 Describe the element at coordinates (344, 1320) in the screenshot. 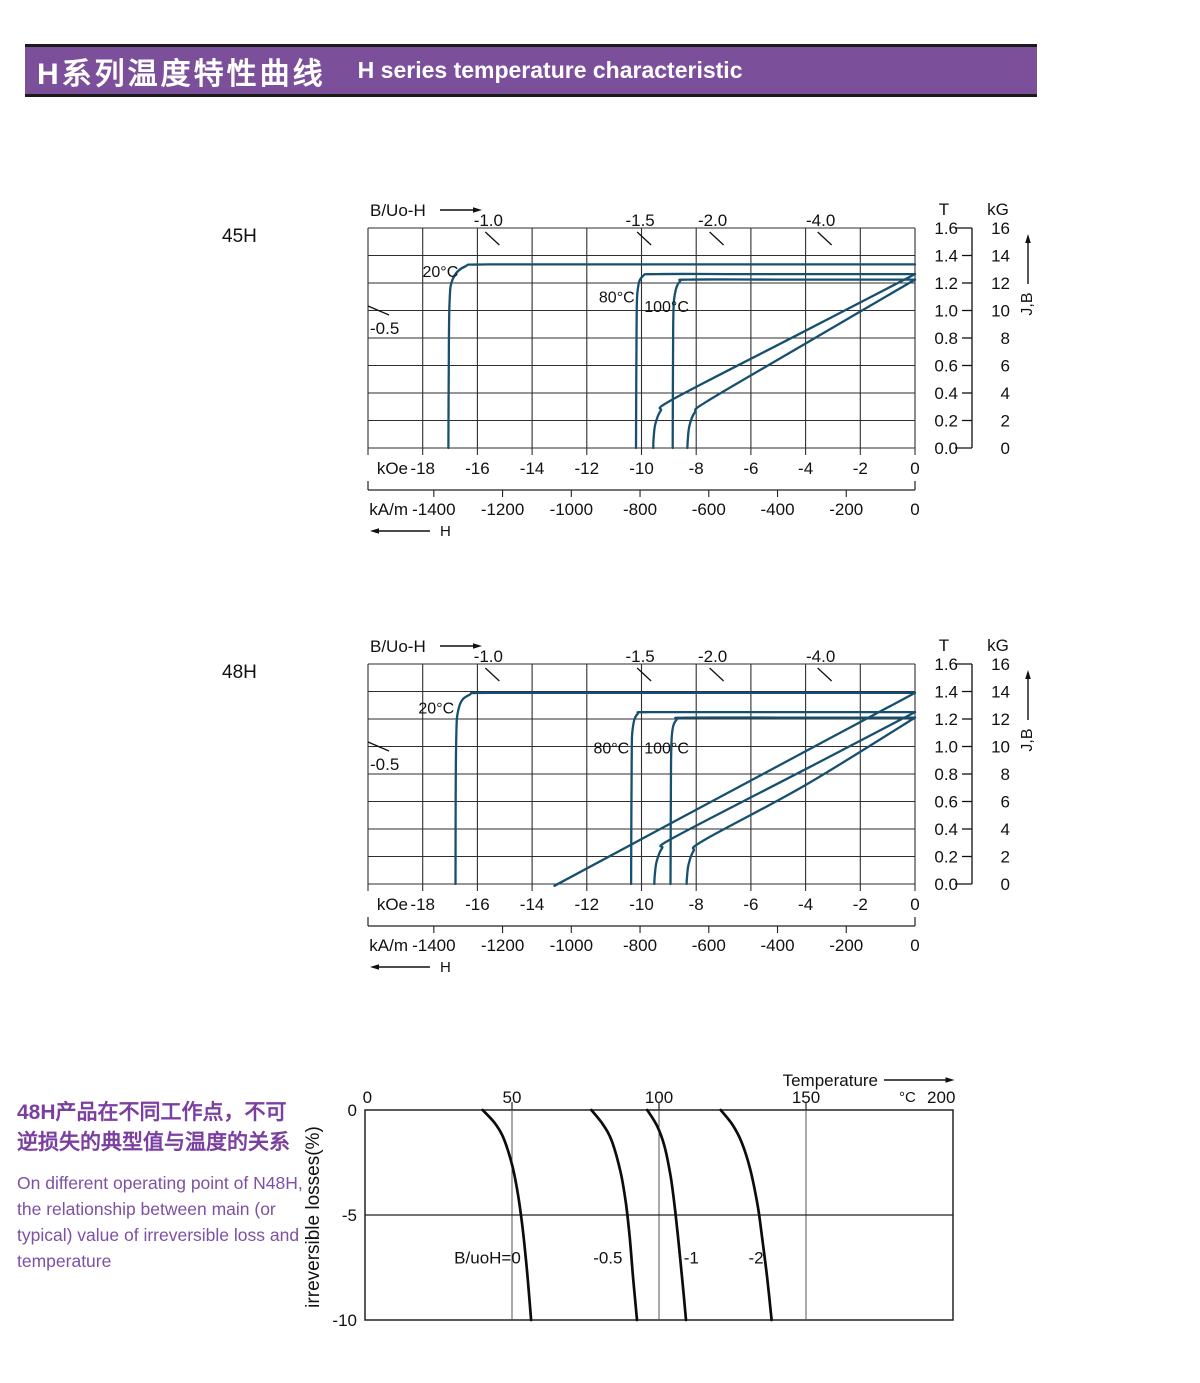

I see `loss-tick-label: -10` at that location.